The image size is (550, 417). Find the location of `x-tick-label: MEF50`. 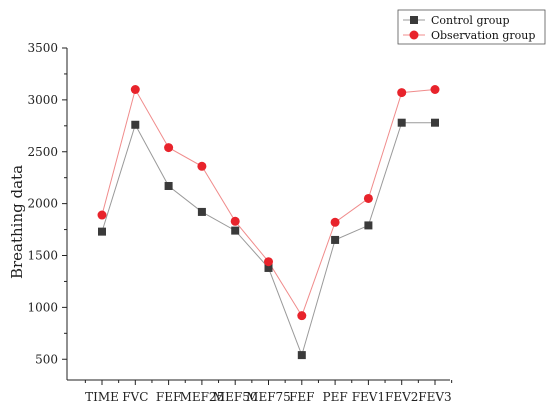

x-tick-label: MEF50 is located at coordinates (235, 397).